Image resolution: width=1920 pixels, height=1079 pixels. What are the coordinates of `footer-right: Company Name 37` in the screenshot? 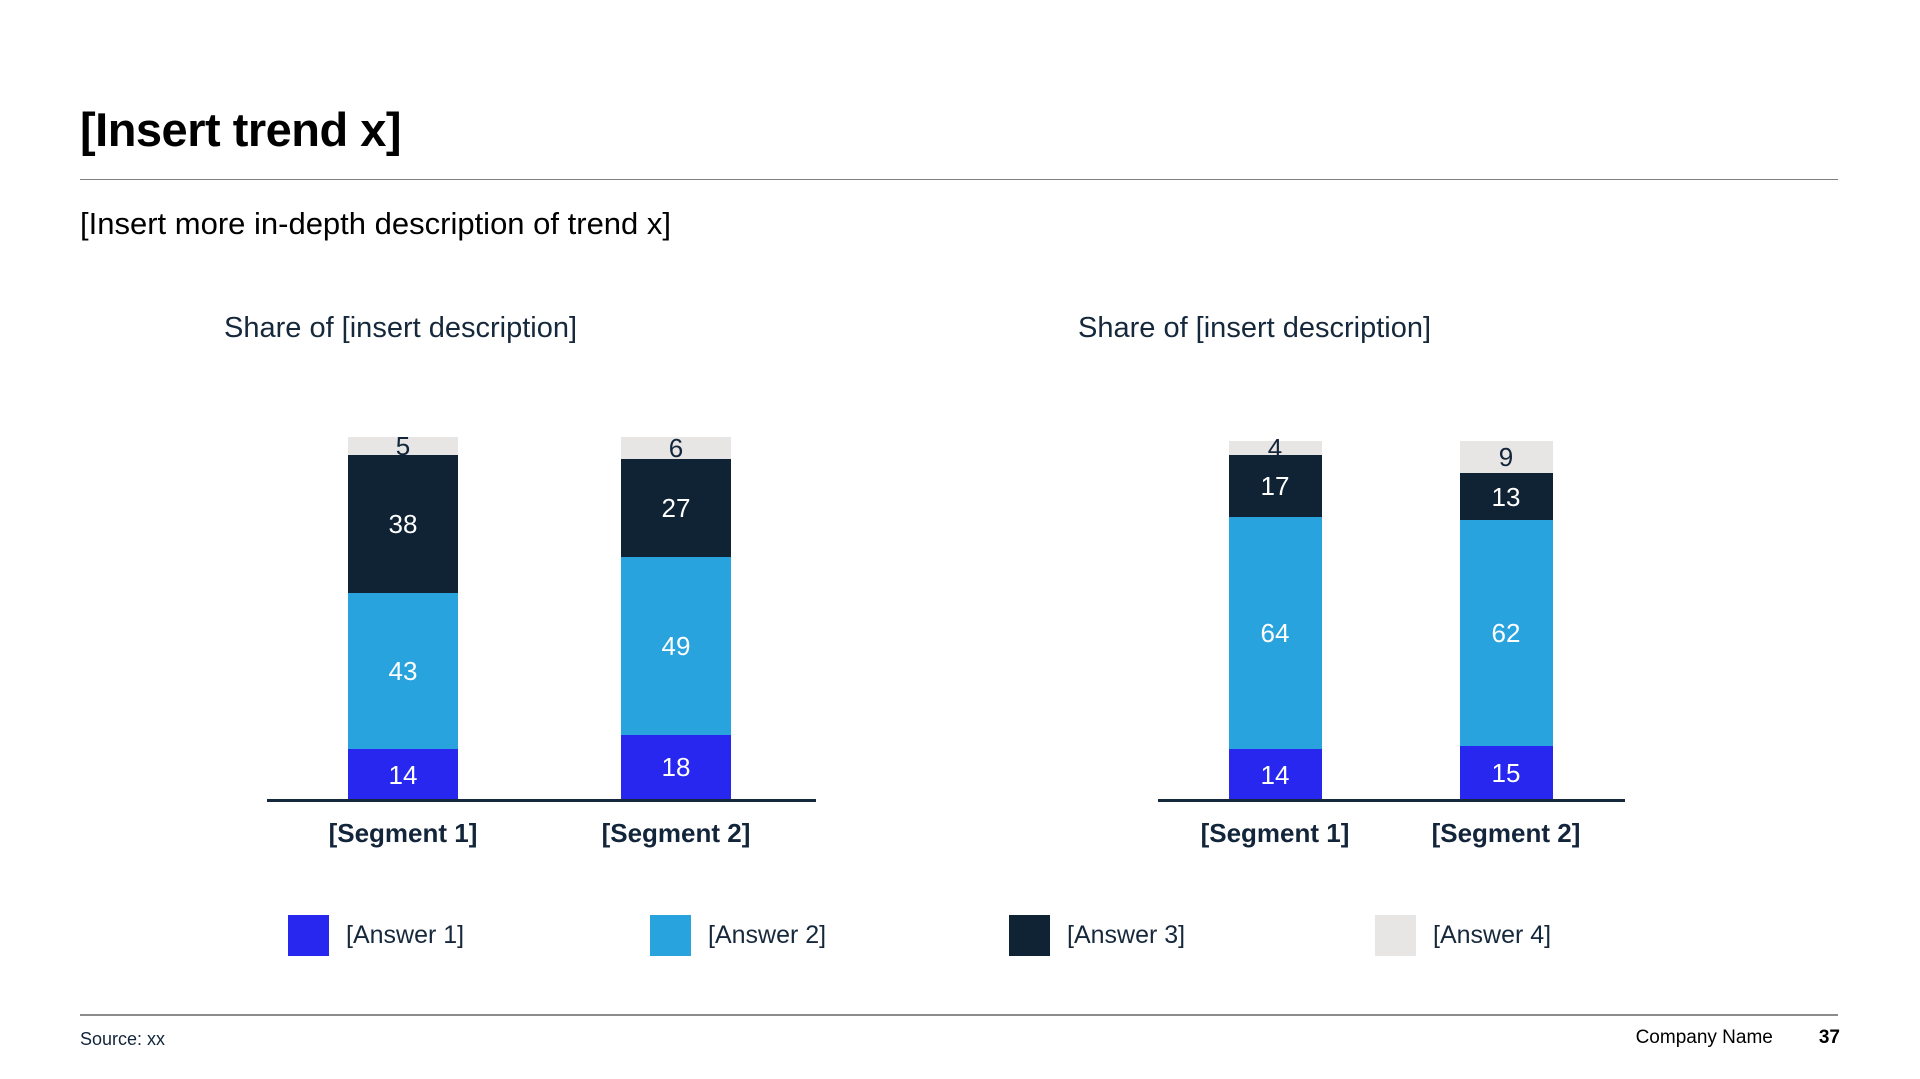 It's located at (1738, 1038).